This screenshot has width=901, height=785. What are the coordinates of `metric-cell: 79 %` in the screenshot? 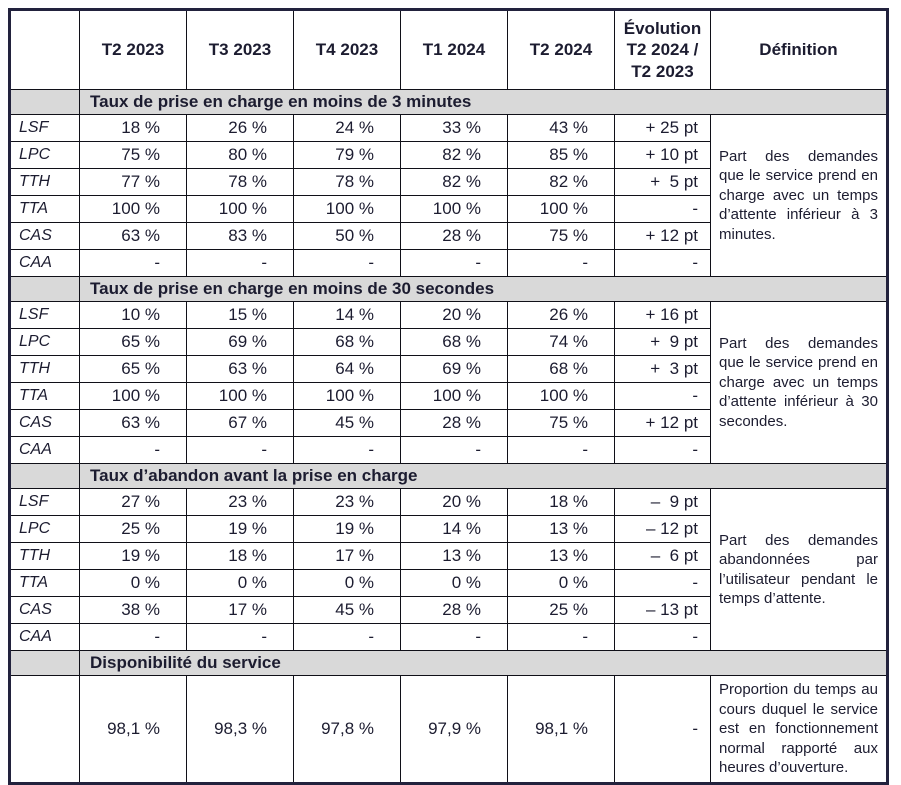 It's located at (347, 155).